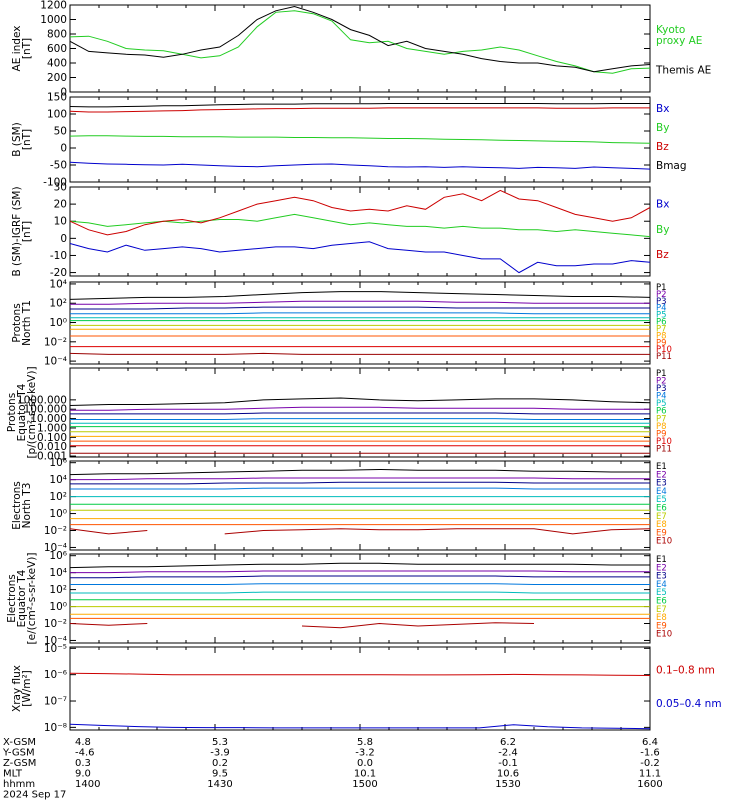 The height and width of the screenshot is (800, 750). What do you see at coordinates (85, 753) in the screenshot?
I see `x-axis-value: -4.6` at bounding box center [85, 753].